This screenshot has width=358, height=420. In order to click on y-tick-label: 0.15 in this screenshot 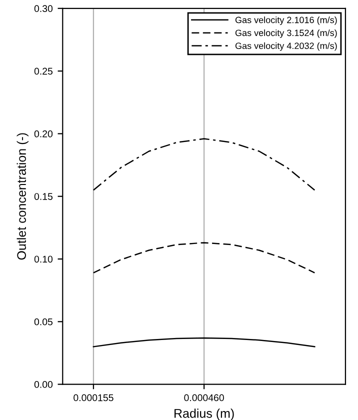, I will do `click(43, 196)`.